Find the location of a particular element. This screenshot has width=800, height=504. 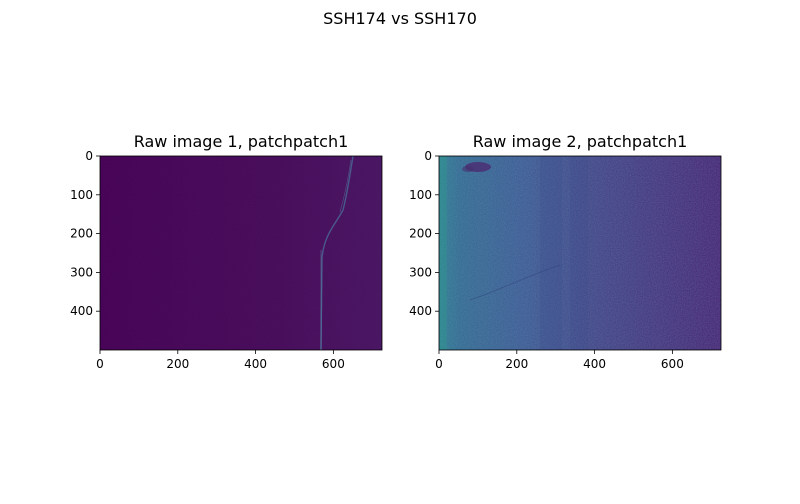

panel-2-y-tick-label: 0 is located at coordinates (428, 156).